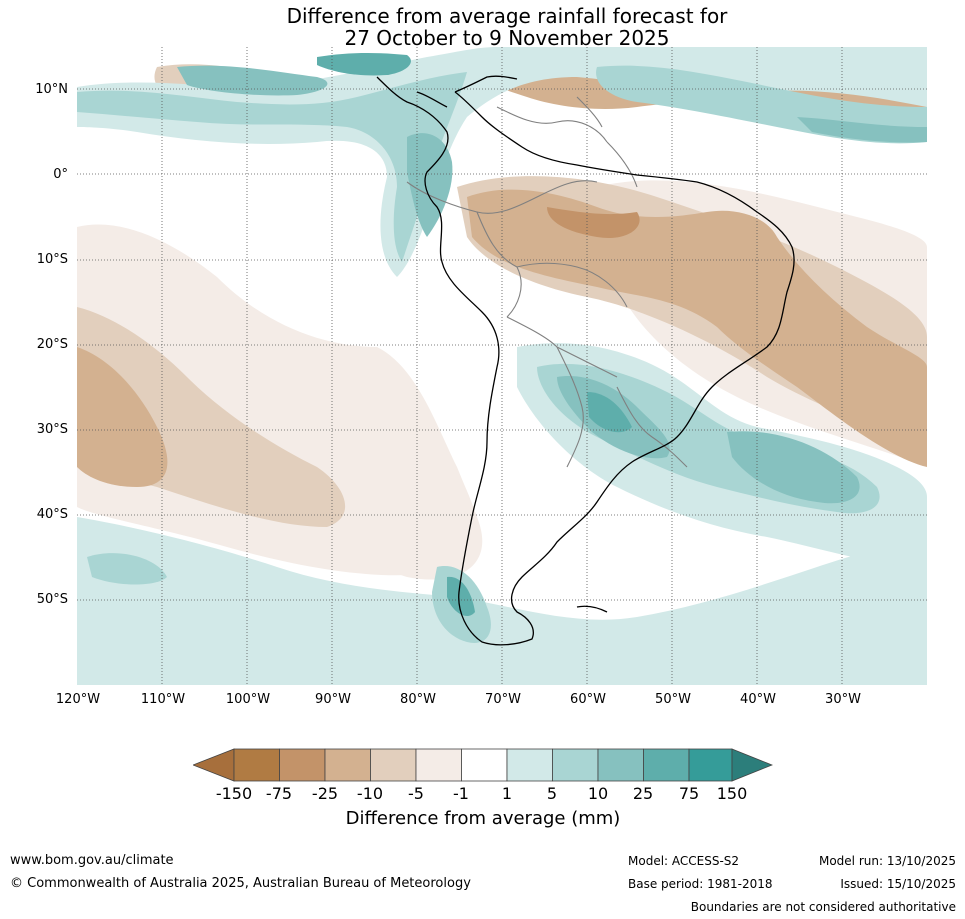 This screenshot has width=965, height=919. Describe the element at coordinates (507, 38) in the screenshot. I see `map-title-line-2: 27 October to 9 November 2025` at that location.